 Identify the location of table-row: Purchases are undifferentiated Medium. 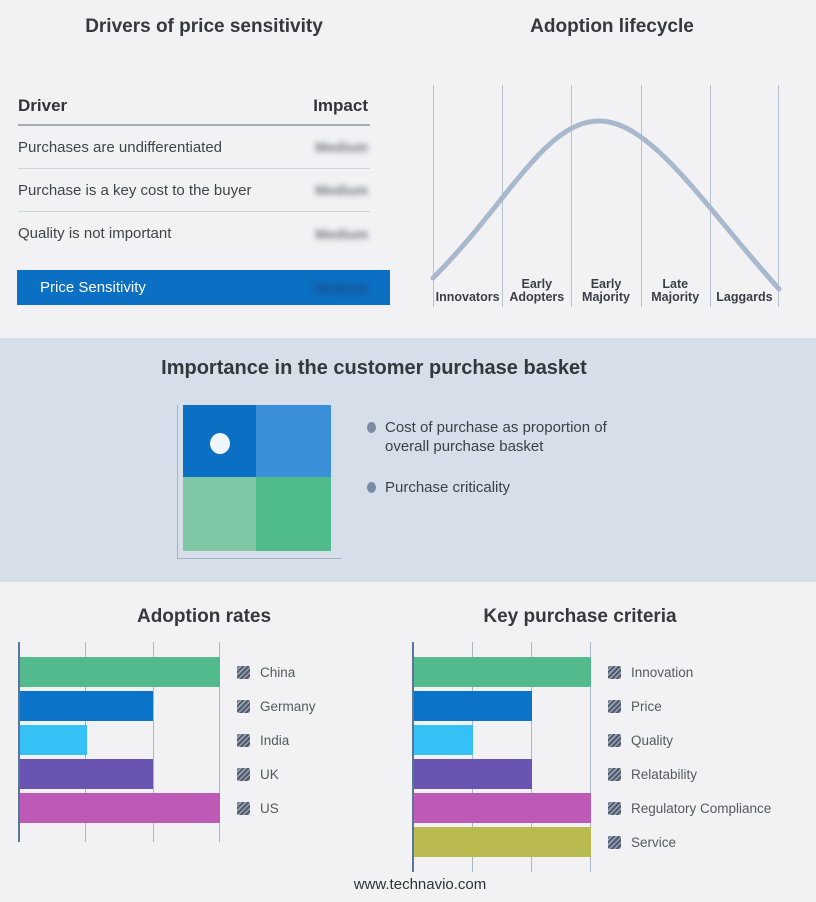
(194, 147).